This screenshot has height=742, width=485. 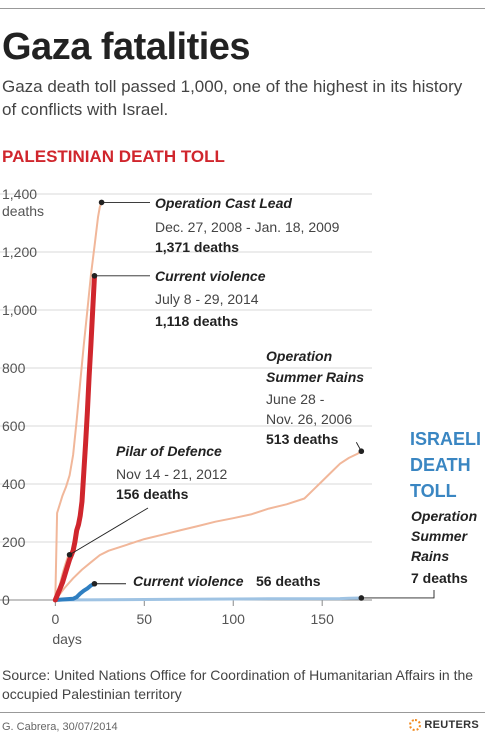 What do you see at coordinates (295, 399) in the screenshot?
I see `annotation-dates: June 28 -` at bounding box center [295, 399].